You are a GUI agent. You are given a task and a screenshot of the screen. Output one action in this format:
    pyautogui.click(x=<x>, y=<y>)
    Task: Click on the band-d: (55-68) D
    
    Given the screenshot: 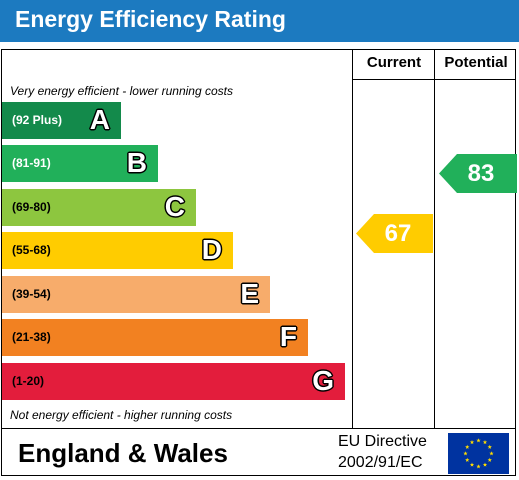 What is the action you would take?
    pyautogui.click(x=117, y=250)
    